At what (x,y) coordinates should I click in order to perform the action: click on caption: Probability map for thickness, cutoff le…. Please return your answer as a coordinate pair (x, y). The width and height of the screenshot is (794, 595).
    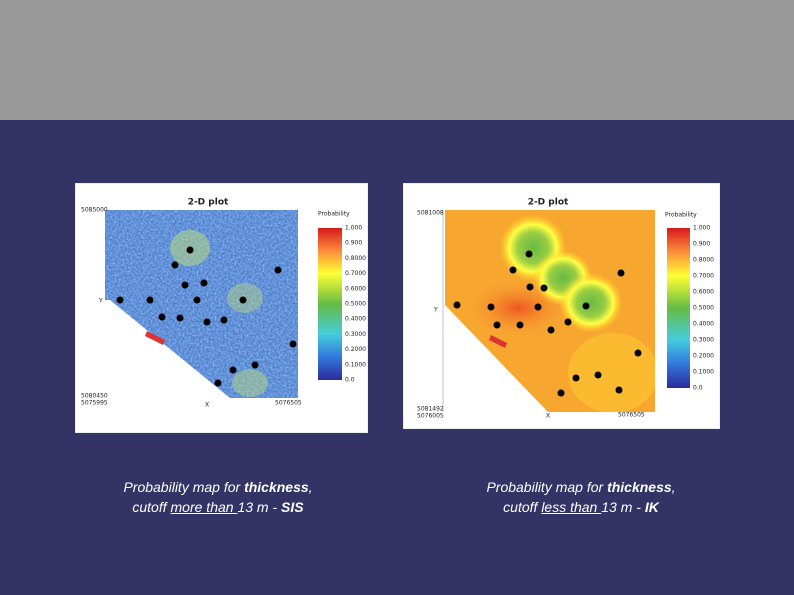
    Looking at the image, I should click on (581, 497).